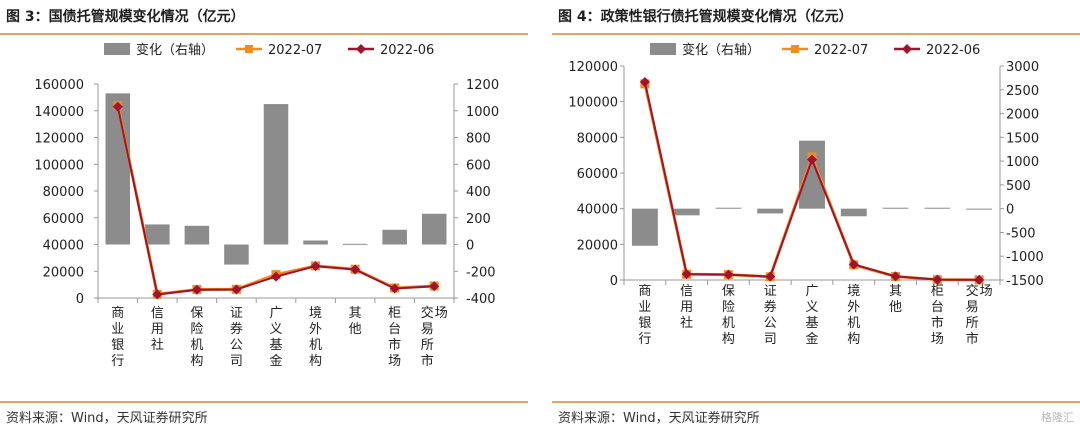 This screenshot has height=431, width=1080. Describe the element at coordinates (481, 272) in the screenshot. I see `right-tick-label: -200` at that location.